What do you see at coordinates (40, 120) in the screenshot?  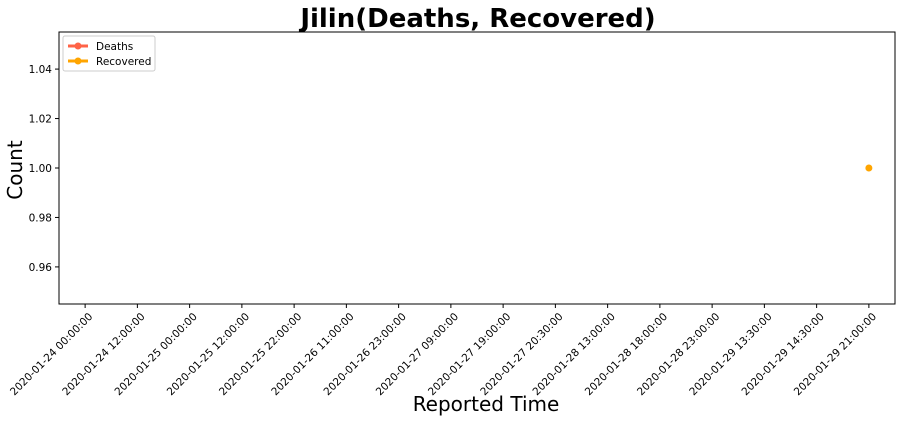 I see `y-tick-label: 1.02` at bounding box center [40, 120].